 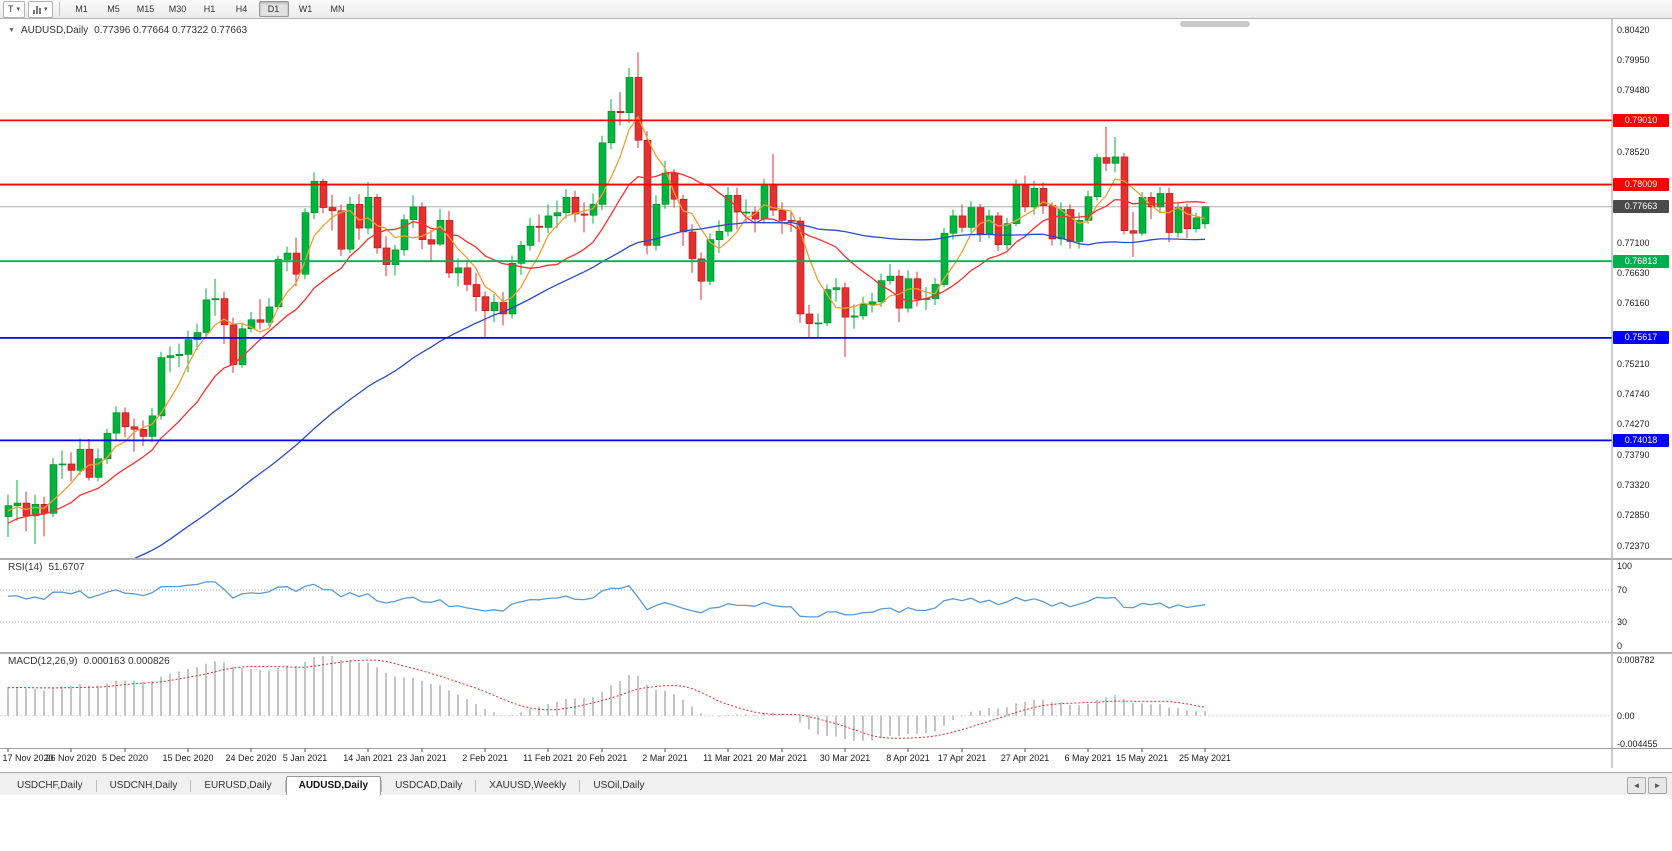 I want to click on horizontal-scrollbar-thumb, so click(x=1215, y=24).